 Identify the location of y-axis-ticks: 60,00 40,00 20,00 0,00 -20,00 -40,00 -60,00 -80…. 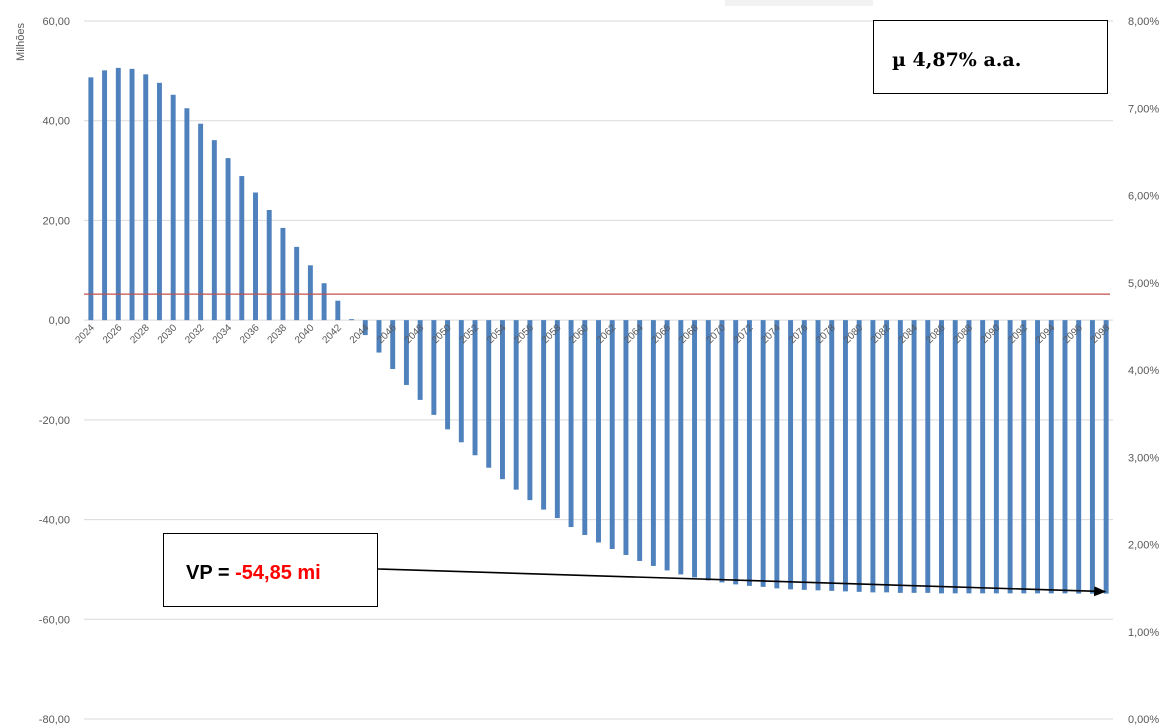
(54, 371).